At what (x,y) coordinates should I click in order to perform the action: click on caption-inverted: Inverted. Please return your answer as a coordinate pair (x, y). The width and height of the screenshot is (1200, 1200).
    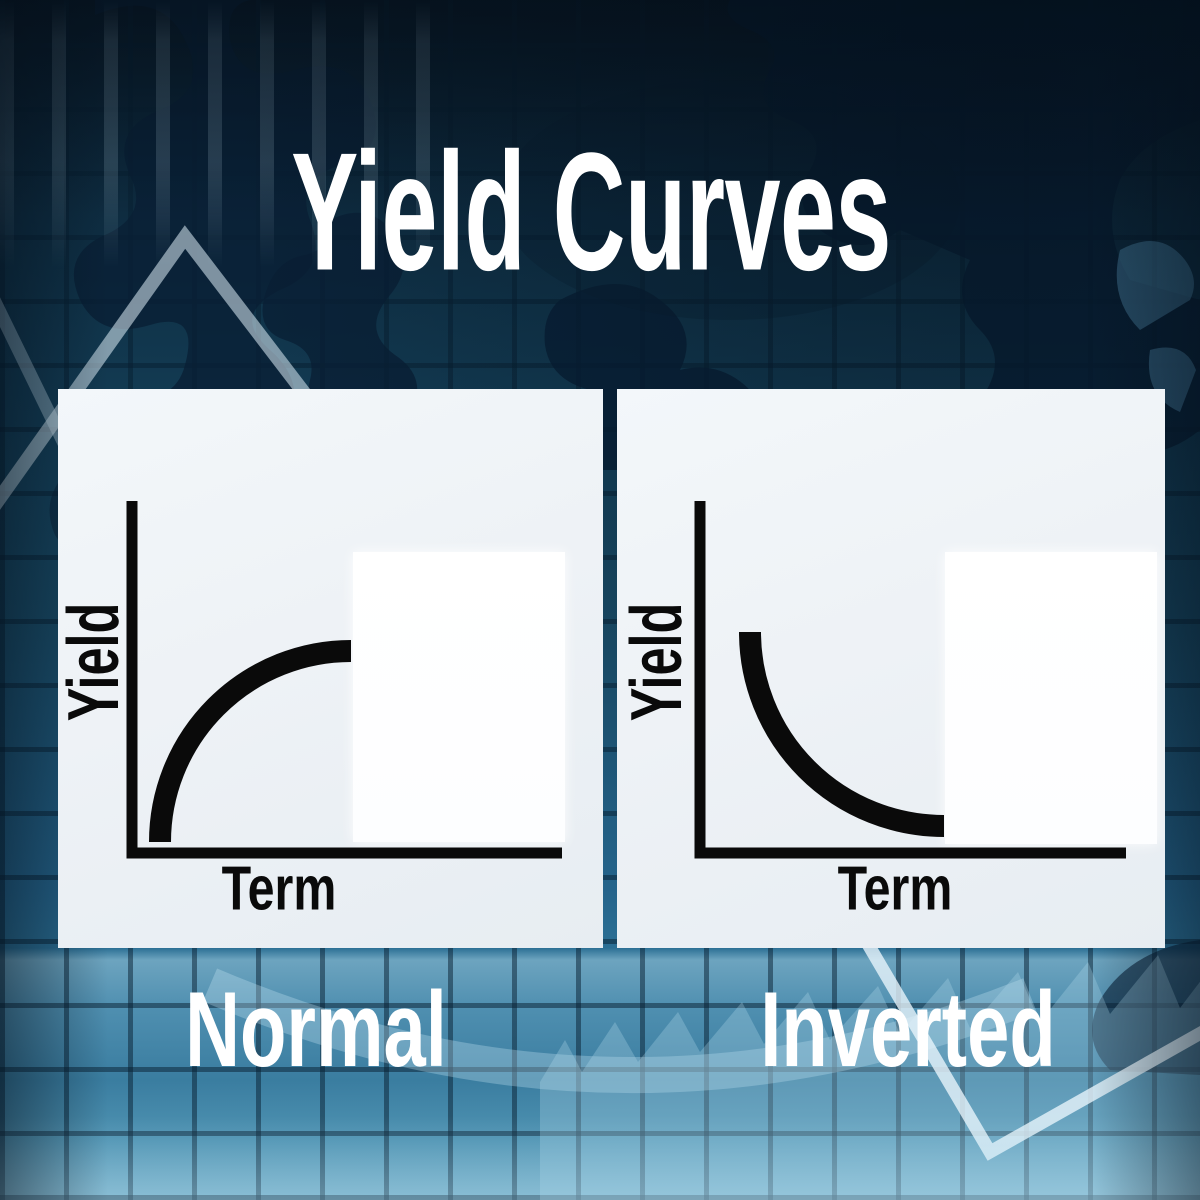
    Looking at the image, I should click on (908, 1029).